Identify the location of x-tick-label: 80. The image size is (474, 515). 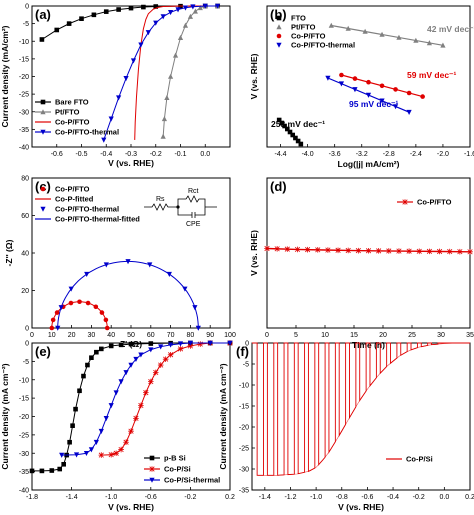
(191, 335).